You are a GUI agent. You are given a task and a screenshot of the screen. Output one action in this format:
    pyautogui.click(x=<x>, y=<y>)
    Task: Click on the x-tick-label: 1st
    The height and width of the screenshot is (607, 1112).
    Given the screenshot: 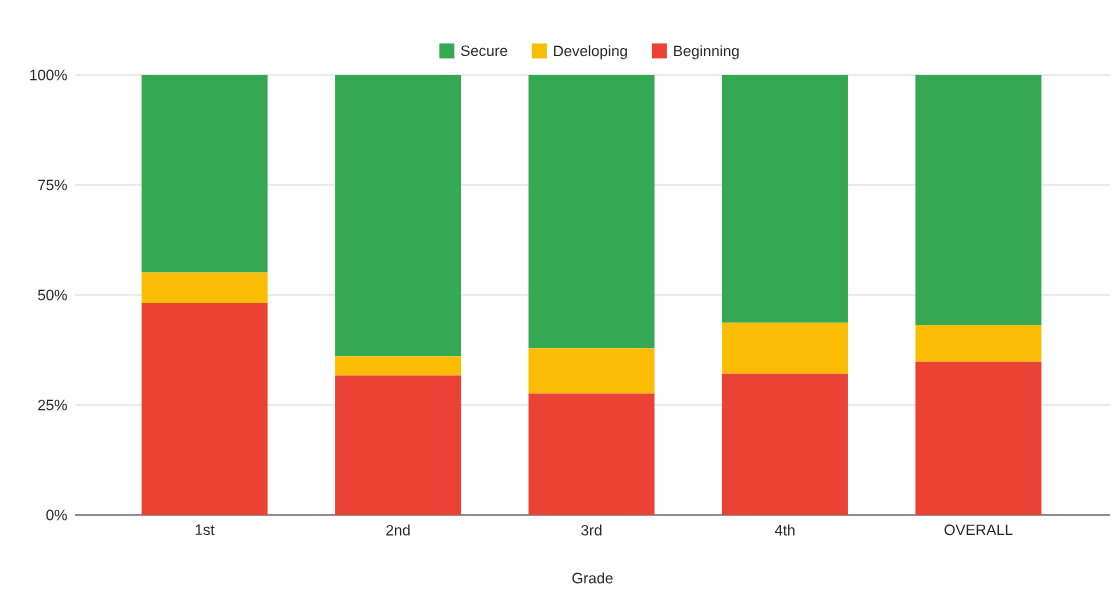 What is the action you would take?
    pyautogui.click(x=205, y=529)
    